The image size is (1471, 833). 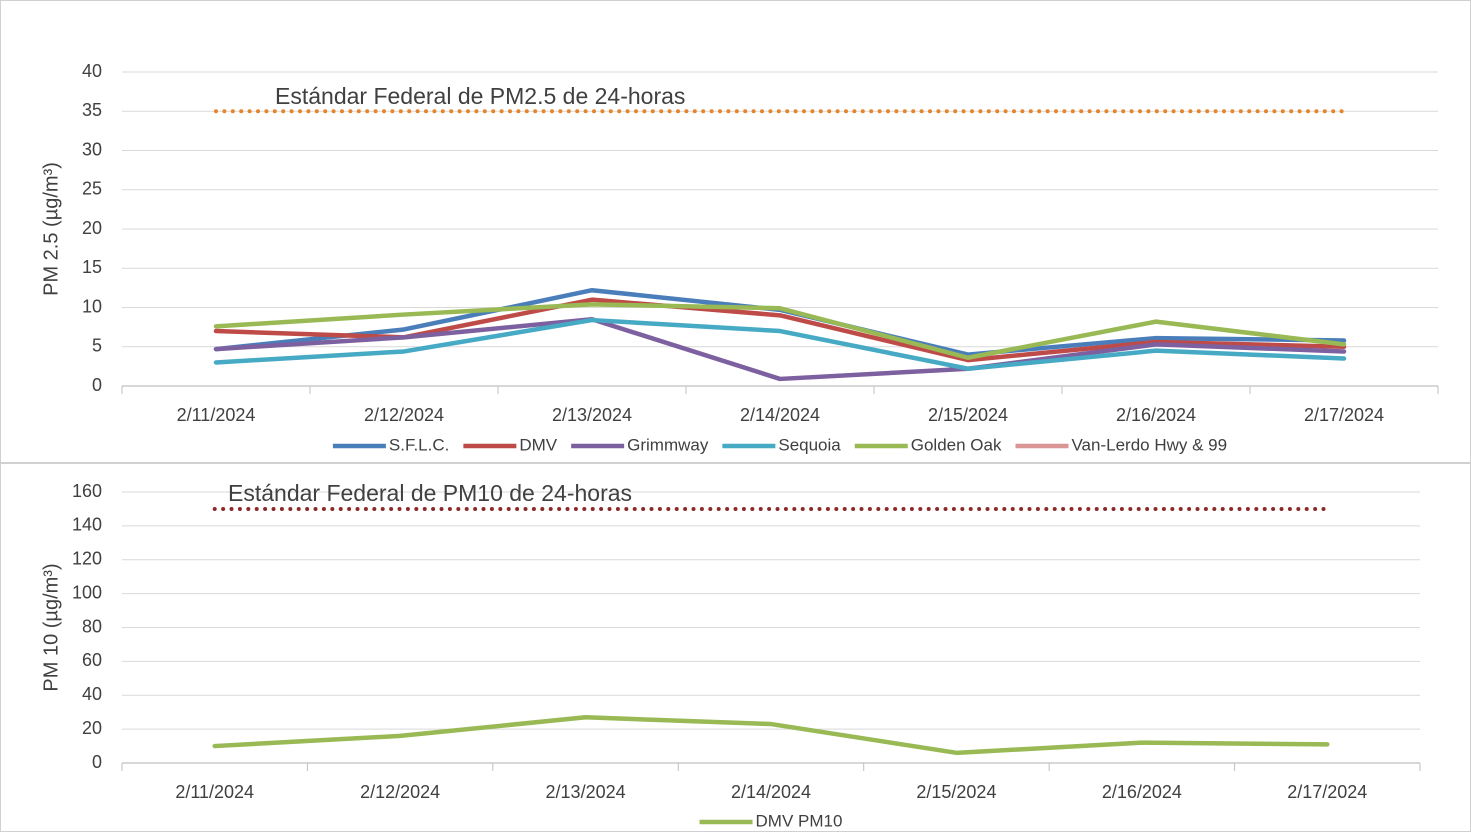 What do you see at coordinates (92, 660) in the screenshot?
I see `y-tick-label: 60` at bounding box center [92, 660].